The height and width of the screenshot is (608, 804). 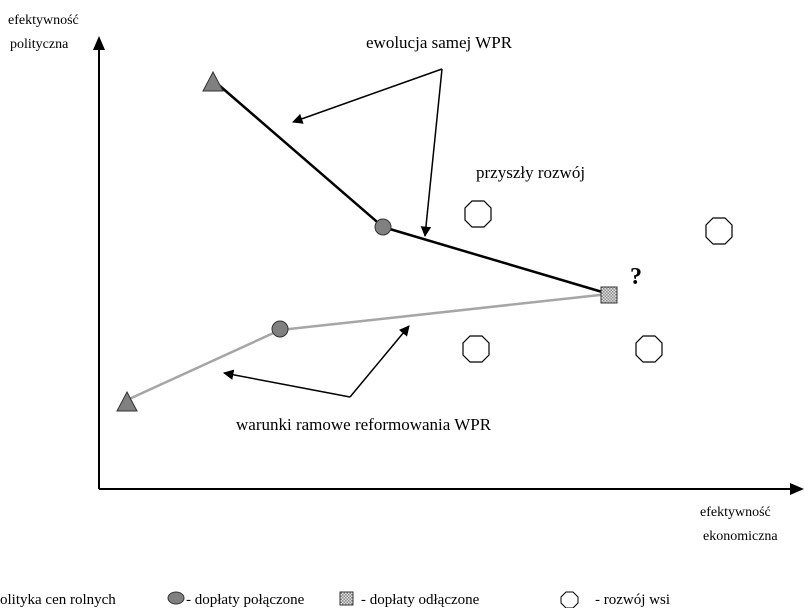 What do you see at coordinates (636, 277) in the screenshot?
I see `question-mark: ?` at bounding box center [636, 277].